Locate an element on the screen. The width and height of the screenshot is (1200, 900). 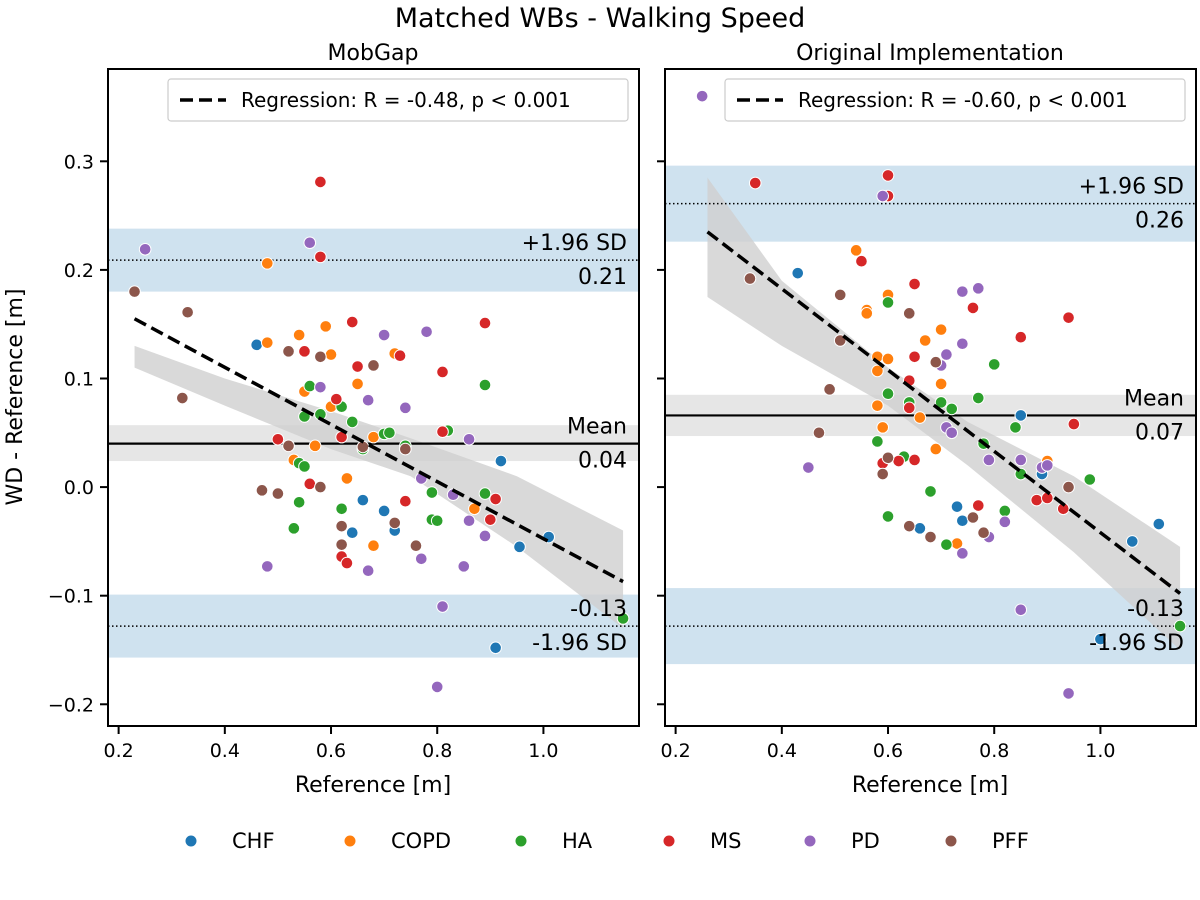
mean-value: 0.04 is located at coordinates (602, 461).